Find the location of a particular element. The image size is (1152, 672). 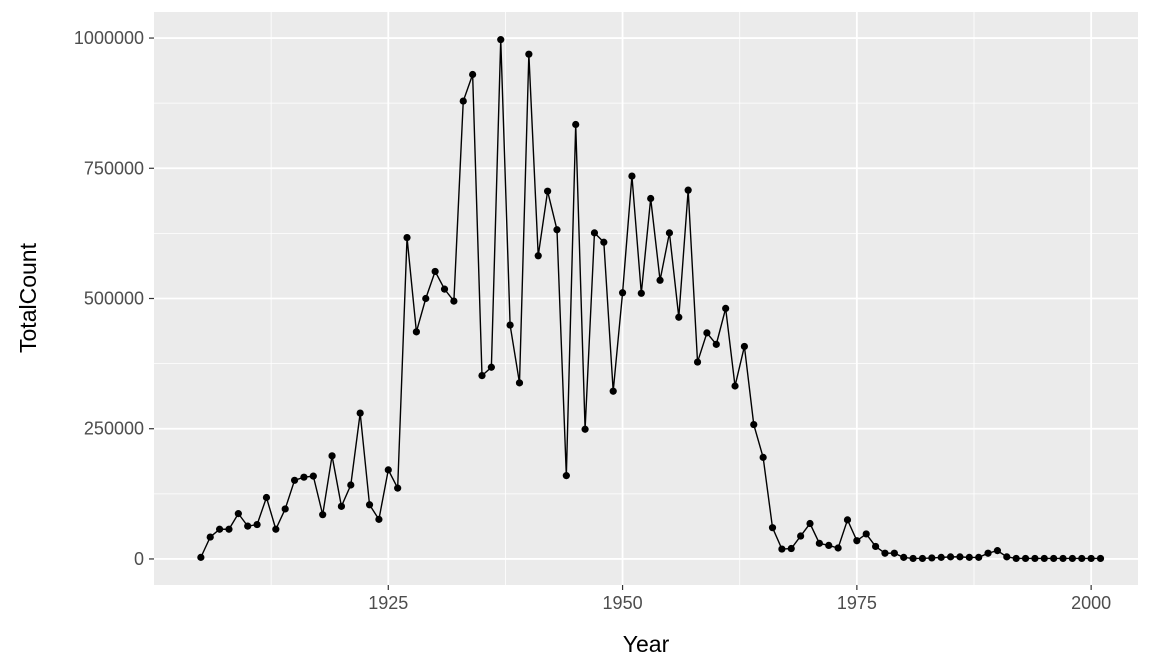

y-tick-label: 500000 is located at coordinates (114, 299).